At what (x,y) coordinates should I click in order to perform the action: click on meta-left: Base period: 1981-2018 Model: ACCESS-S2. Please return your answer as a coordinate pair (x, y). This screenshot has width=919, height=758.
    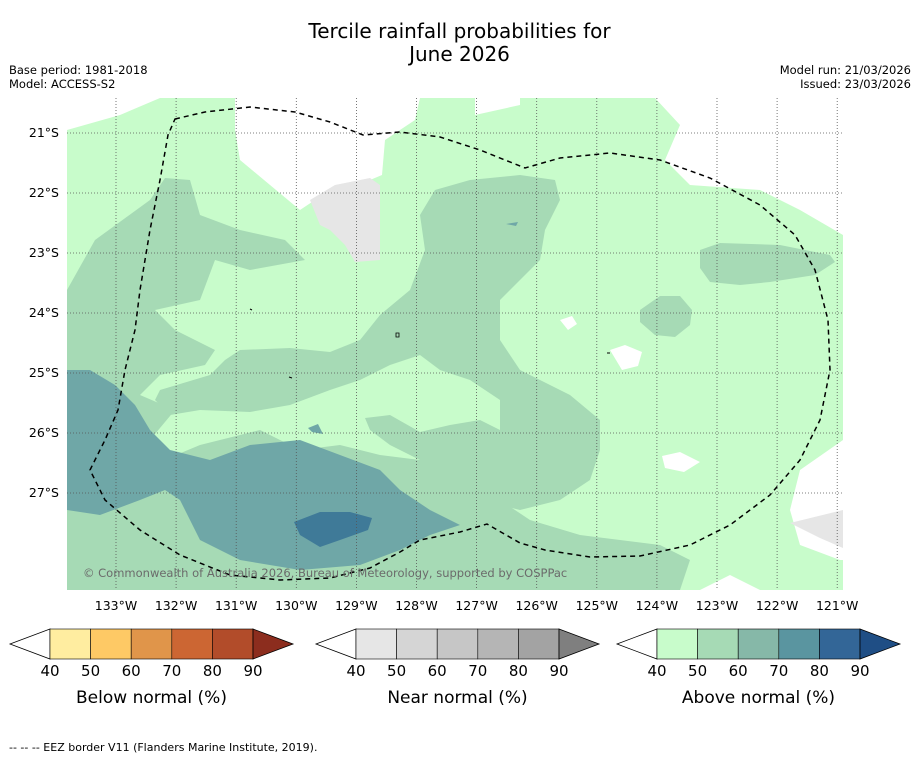
    Looking at the image, I should click on (78, 77).